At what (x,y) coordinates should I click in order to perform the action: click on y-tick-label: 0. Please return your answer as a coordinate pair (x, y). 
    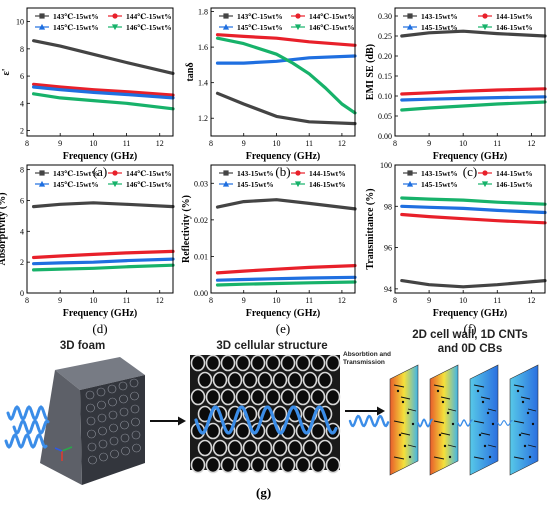
    Looking at the image, I should click on (22, 293).